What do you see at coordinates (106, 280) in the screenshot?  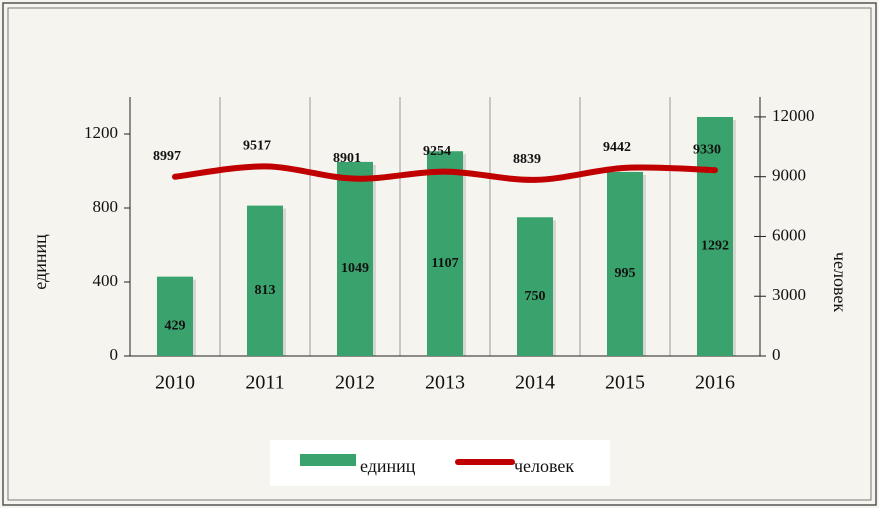 I see `y-tick-label: 400` at bounding box center [106, 280].